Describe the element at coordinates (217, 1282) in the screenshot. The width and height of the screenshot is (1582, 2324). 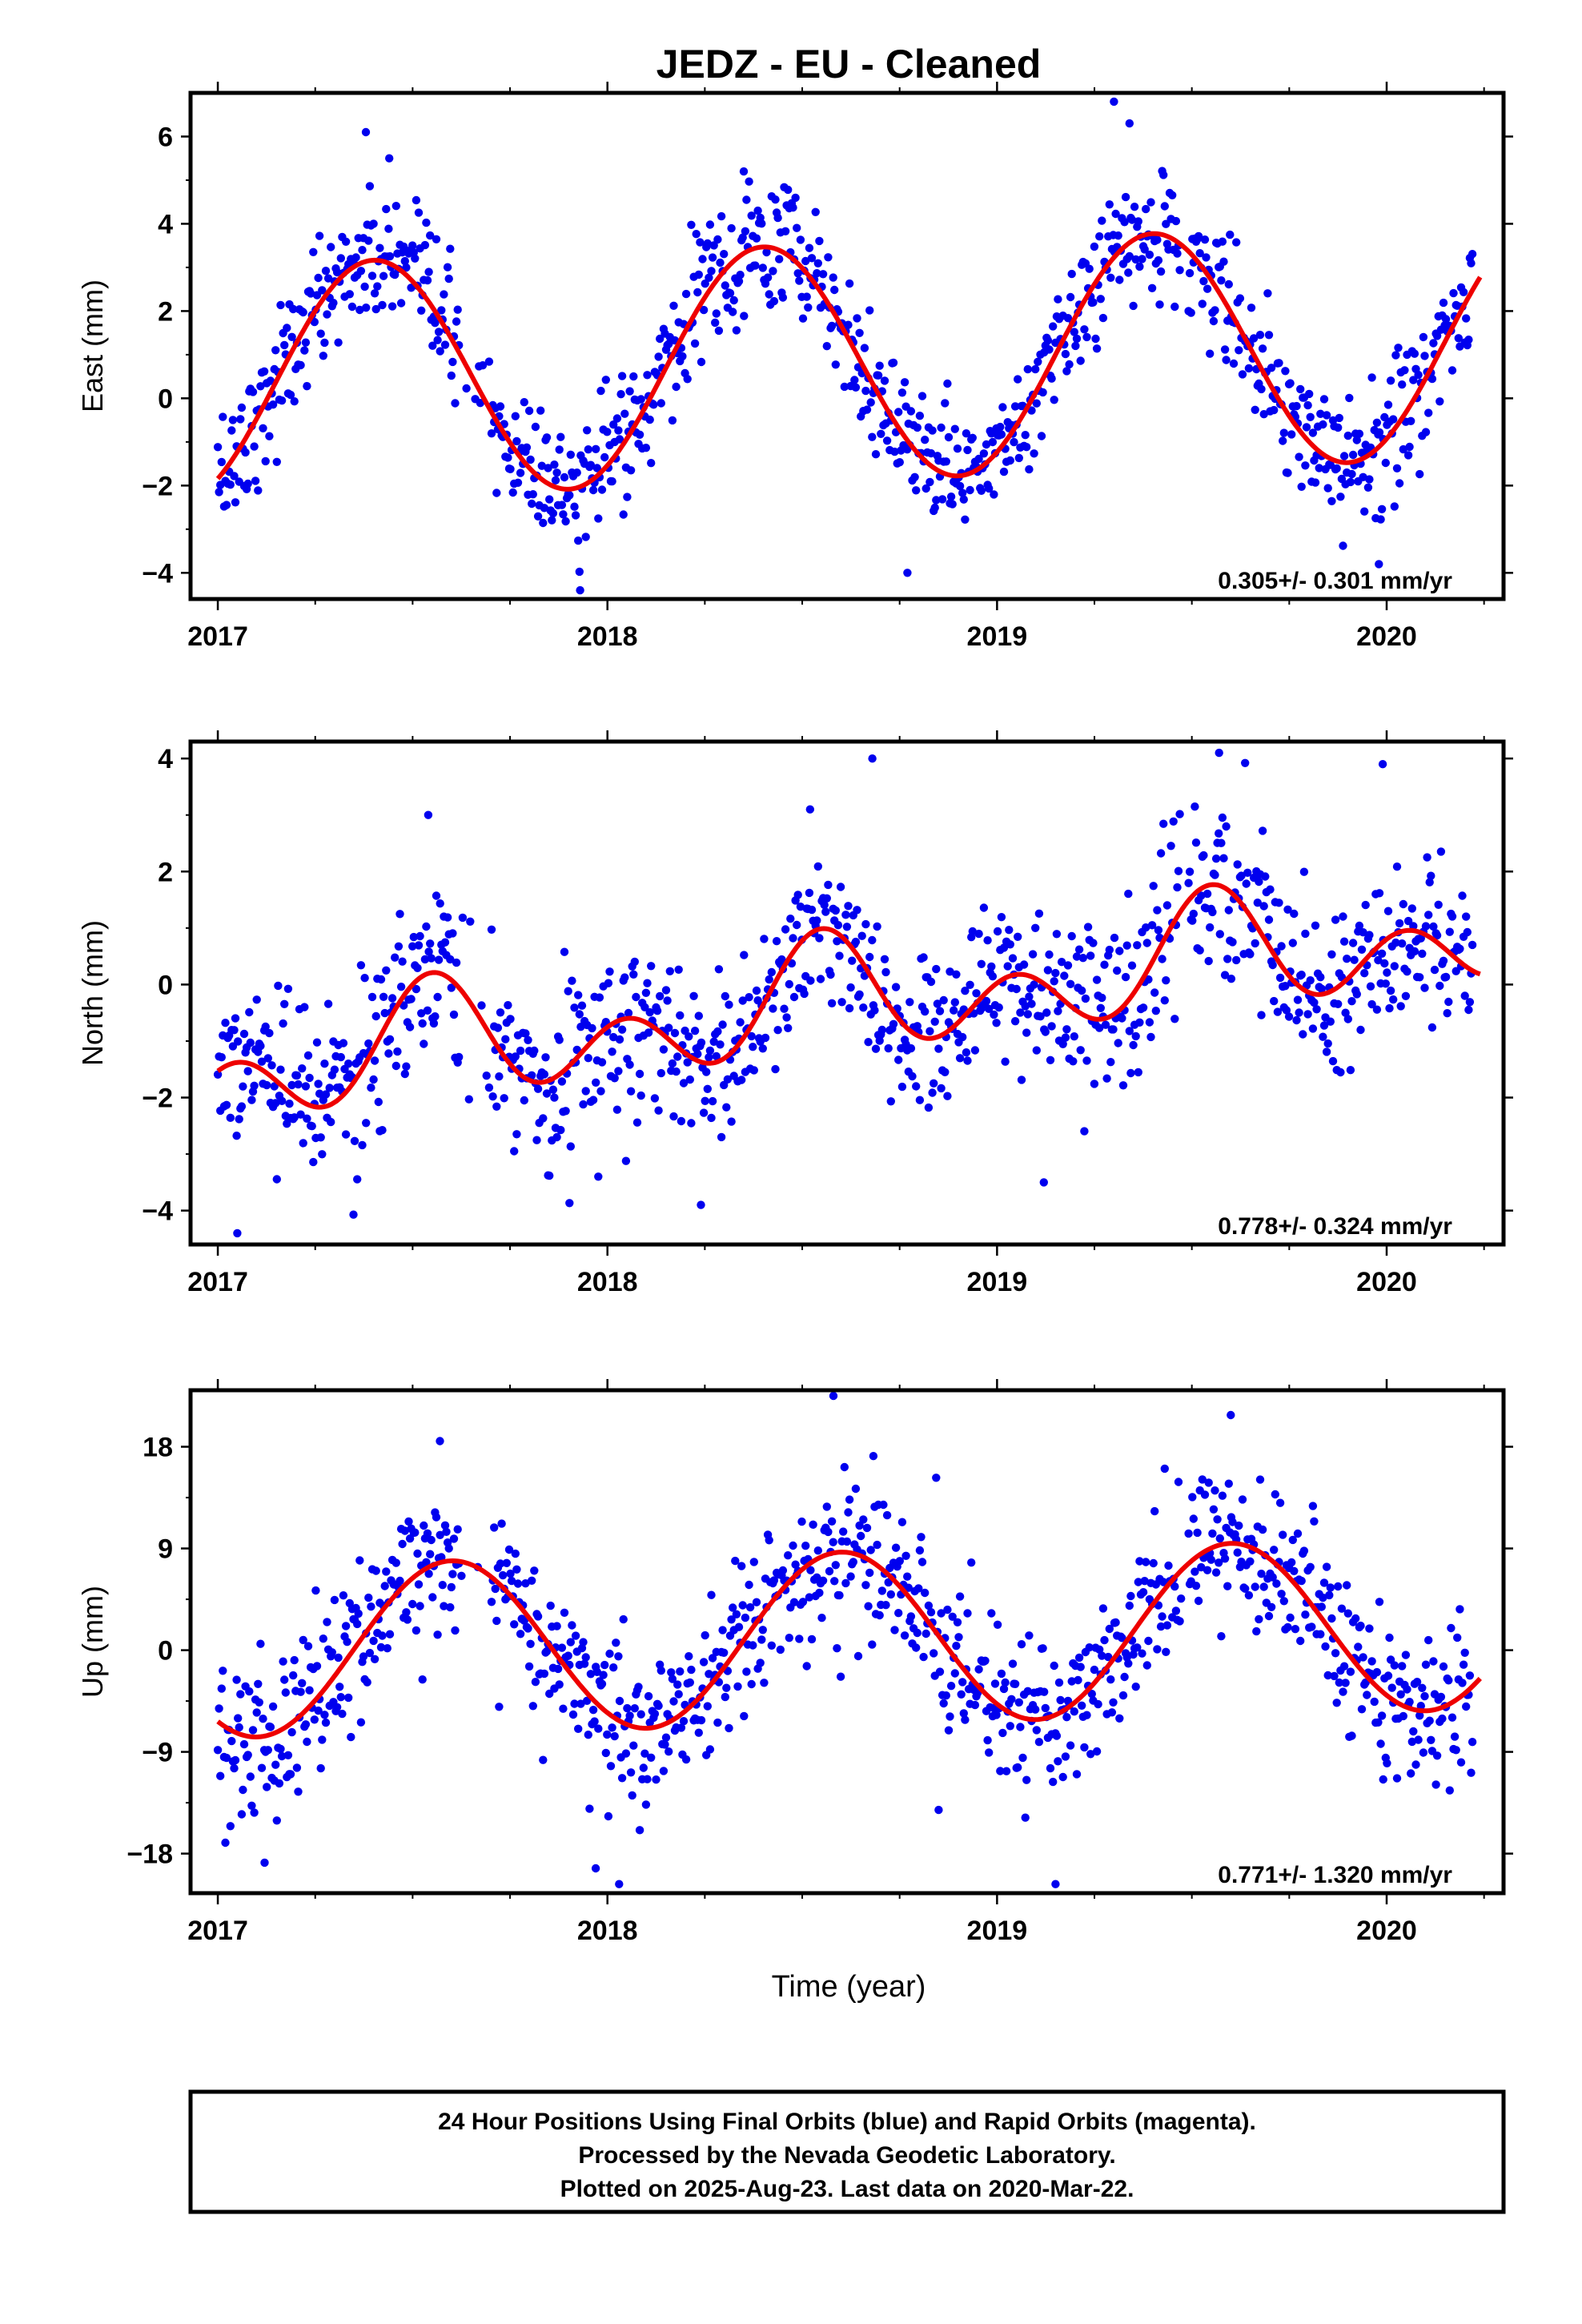
I see `north-x-tick-label: 2017` at that location.